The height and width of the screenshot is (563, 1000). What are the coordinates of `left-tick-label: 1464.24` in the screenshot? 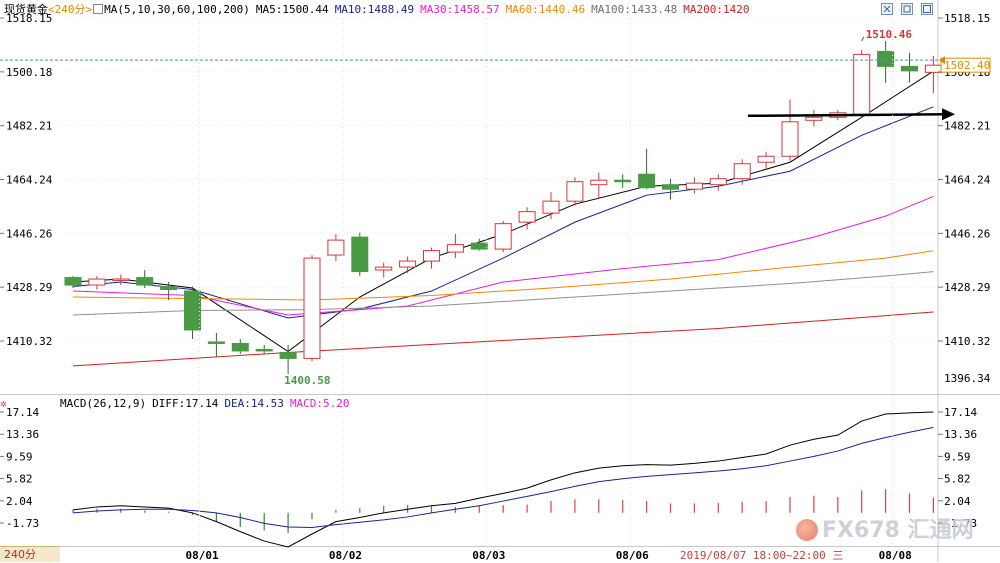 It's located at (29, 179).